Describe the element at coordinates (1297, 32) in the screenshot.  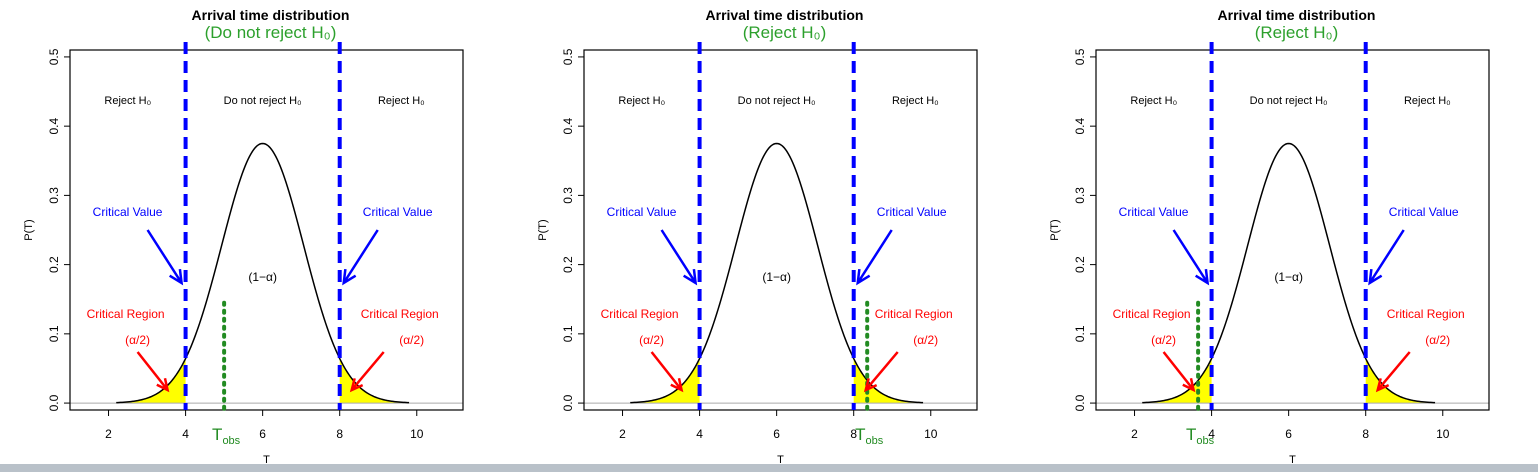
I see `chart-subtitle: (Reject H₀)` at that location.